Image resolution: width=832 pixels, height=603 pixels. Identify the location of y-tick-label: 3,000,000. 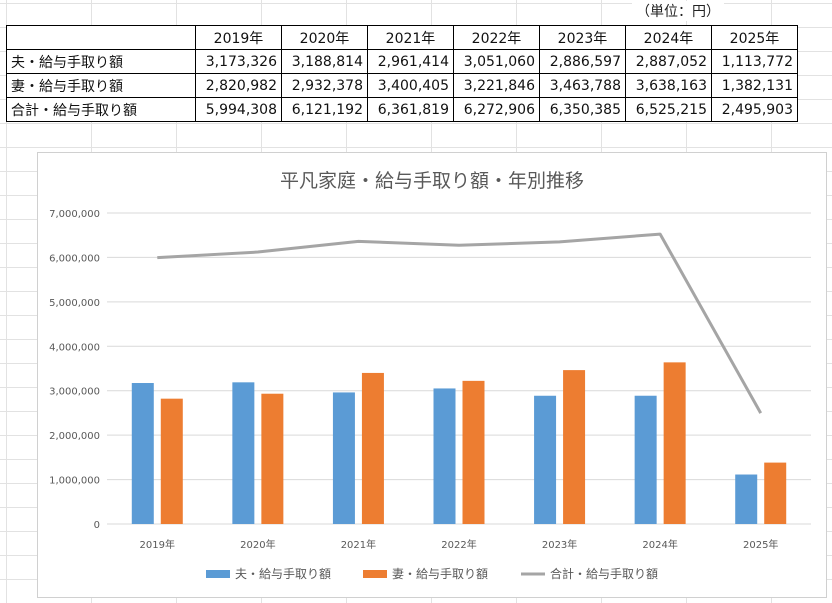
(74, 392).